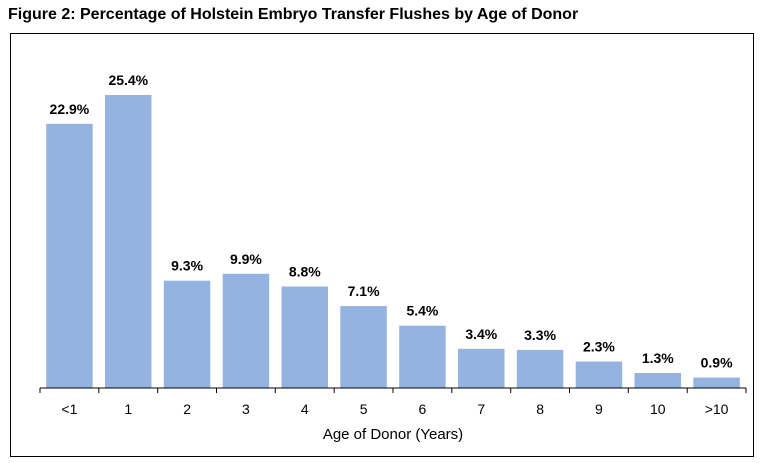 This screenshot has height=463, width=760. Describe the element at coordinates (717, 363) in the screenshot. I see `data-label: 0.9%` at that location.